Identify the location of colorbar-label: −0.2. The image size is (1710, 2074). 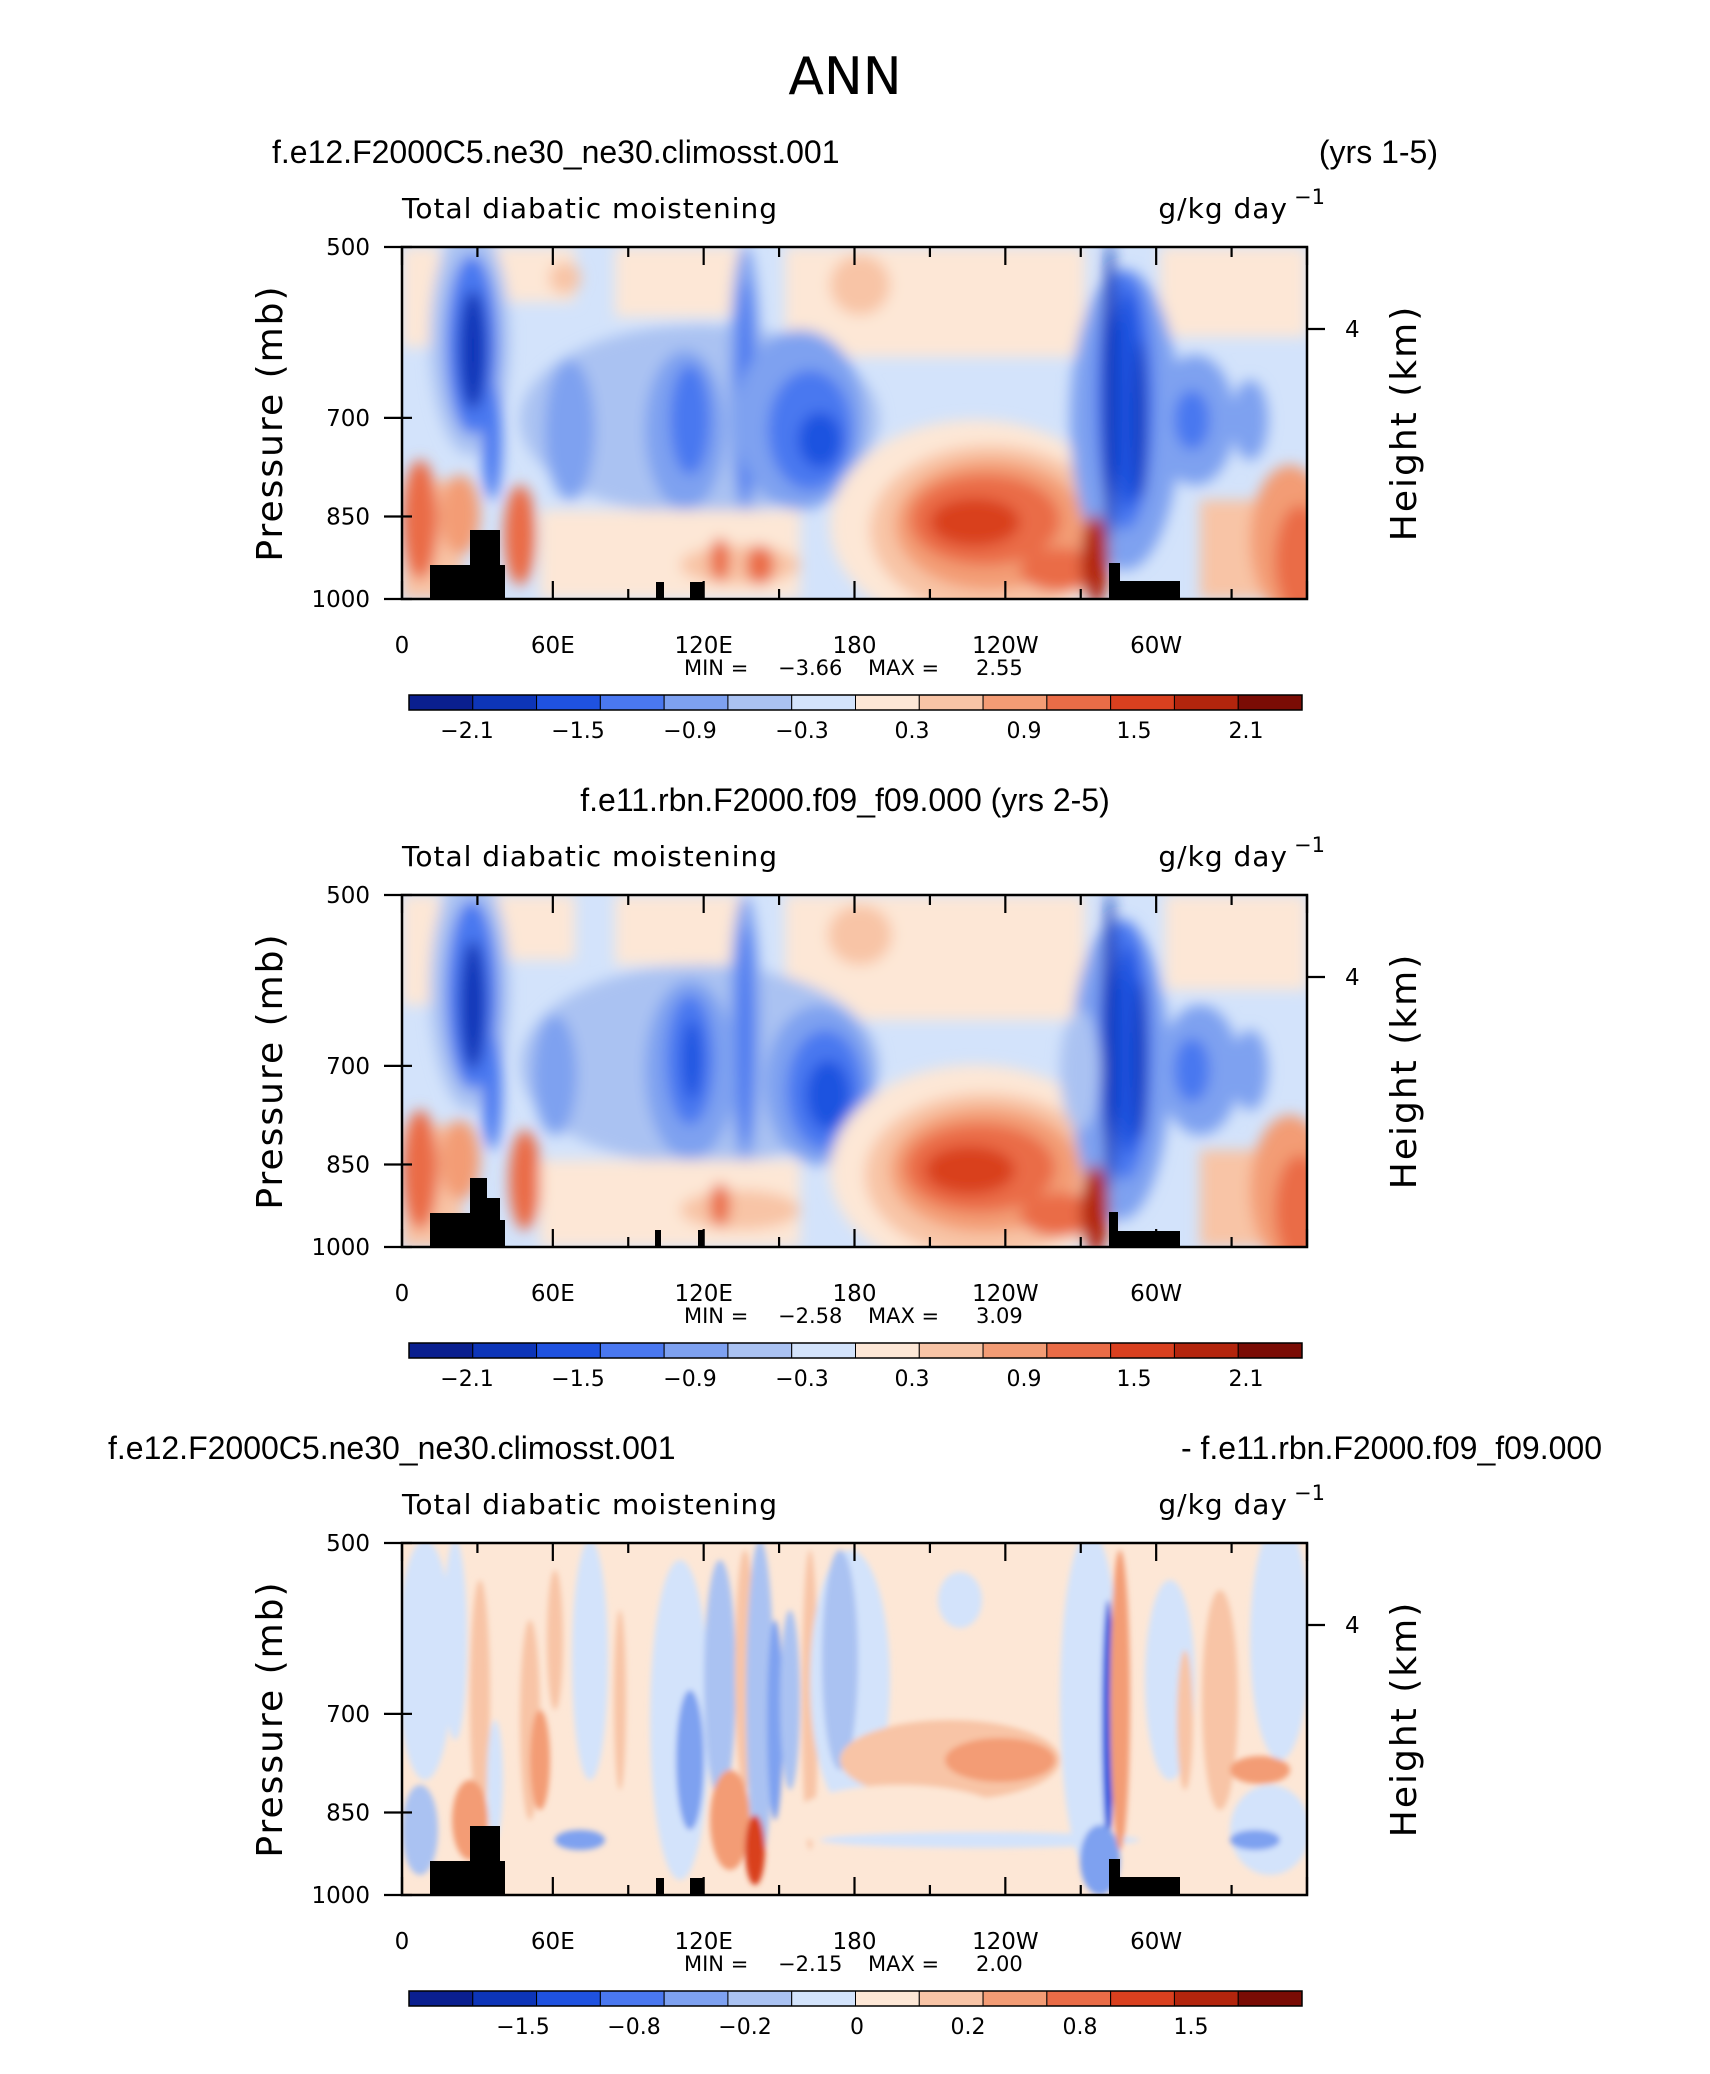
(744, 2027).